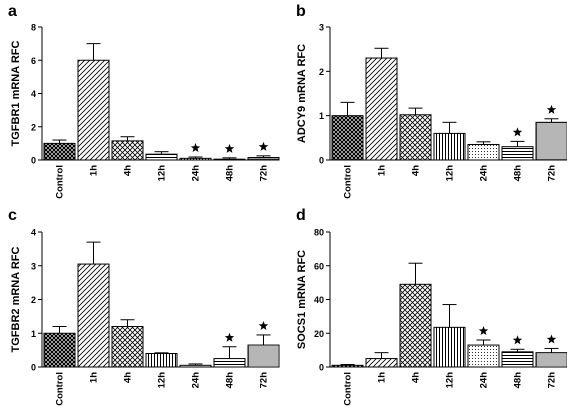  I want to click on y-axis-label: TGFBR2 mRNA RFC, so click(16, 299).